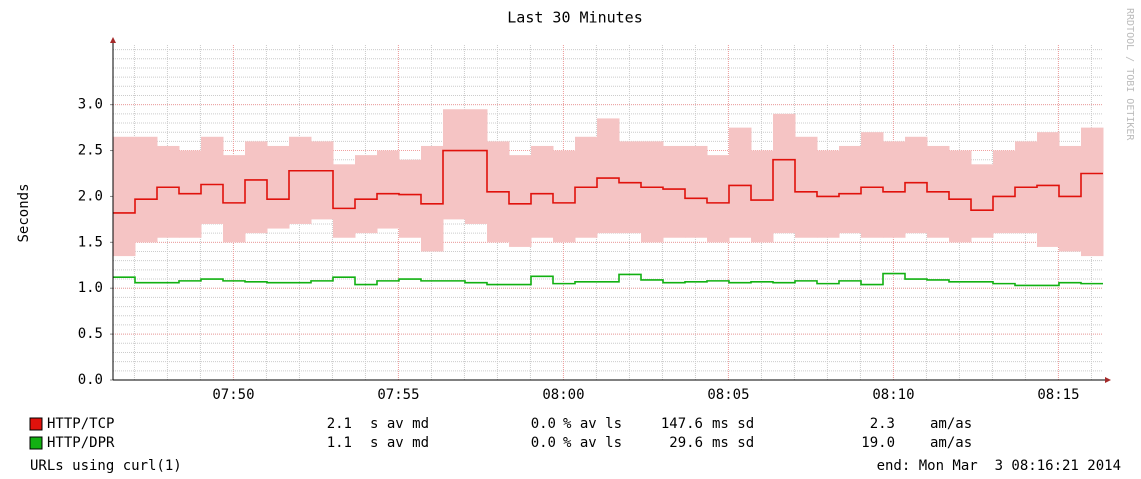  Describe the element at coordinates (1108, 380) in the screenshot. I see `x-axis-arrow` at that location.